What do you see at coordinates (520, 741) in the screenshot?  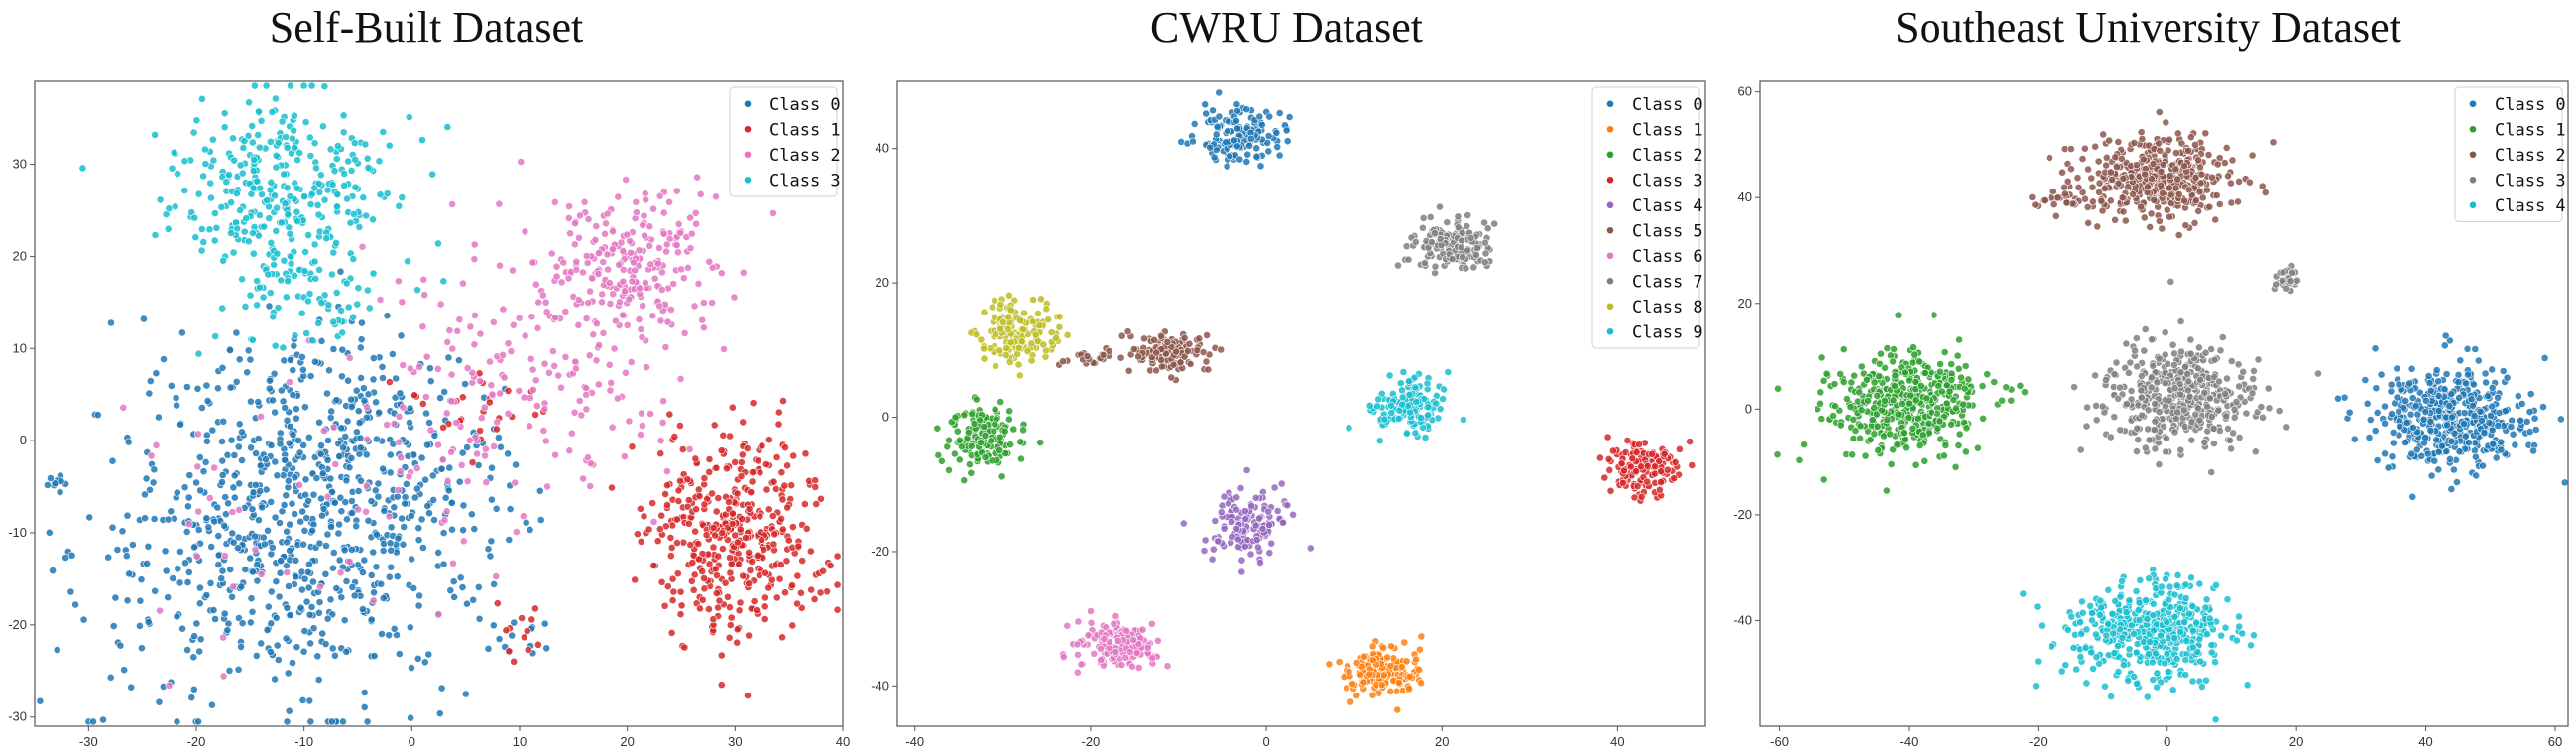 I see `x-tick-label: 10` at bounding box center [520, 741].